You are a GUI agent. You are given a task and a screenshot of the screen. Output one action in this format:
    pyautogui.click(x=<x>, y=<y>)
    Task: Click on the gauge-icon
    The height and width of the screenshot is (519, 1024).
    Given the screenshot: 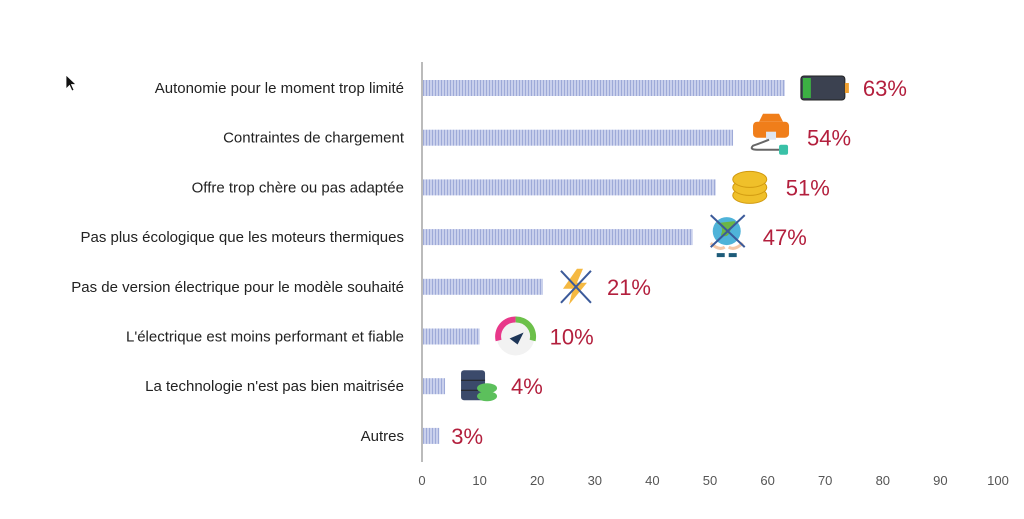 What is the action you would take?
    pyautogui.click(x=516, y=336)
    